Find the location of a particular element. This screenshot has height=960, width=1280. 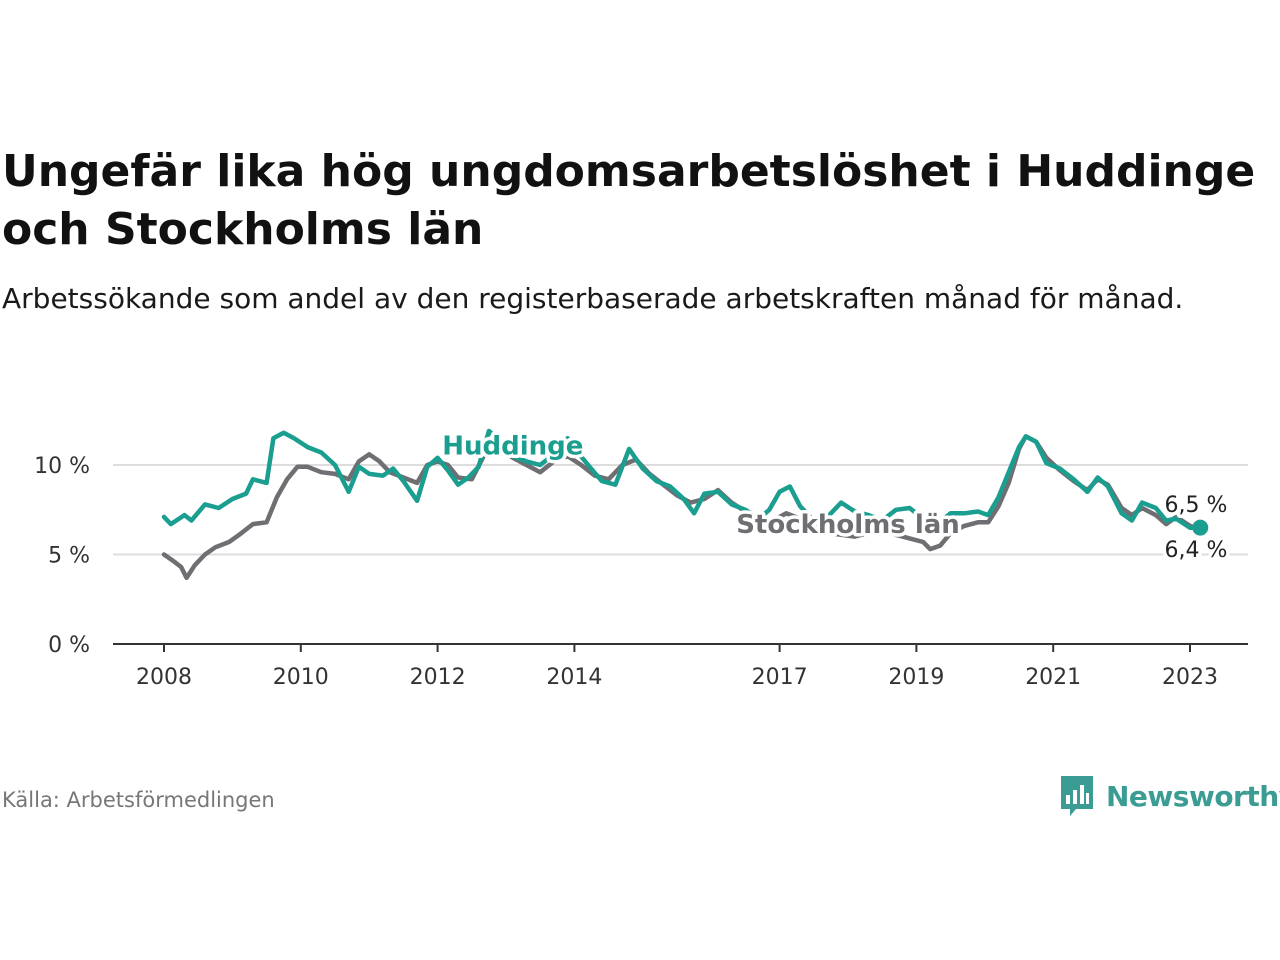

stockholm-end-label: 6,4 % is located at coordinates (1196, 550).